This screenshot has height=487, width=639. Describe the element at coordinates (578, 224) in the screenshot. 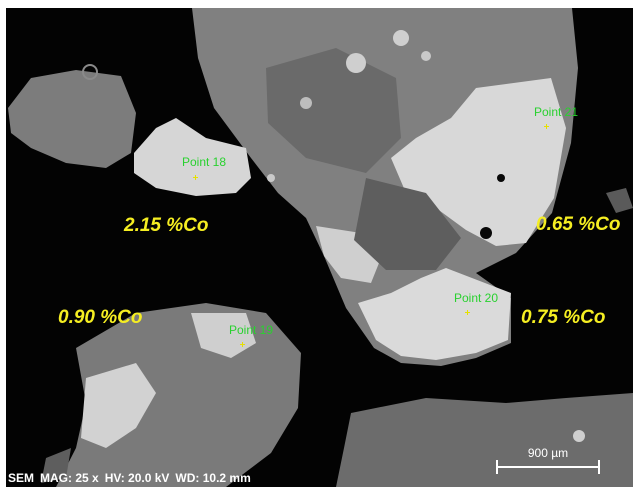

I see `cobalt-annotation-3: 0.65 %Co` at that location.